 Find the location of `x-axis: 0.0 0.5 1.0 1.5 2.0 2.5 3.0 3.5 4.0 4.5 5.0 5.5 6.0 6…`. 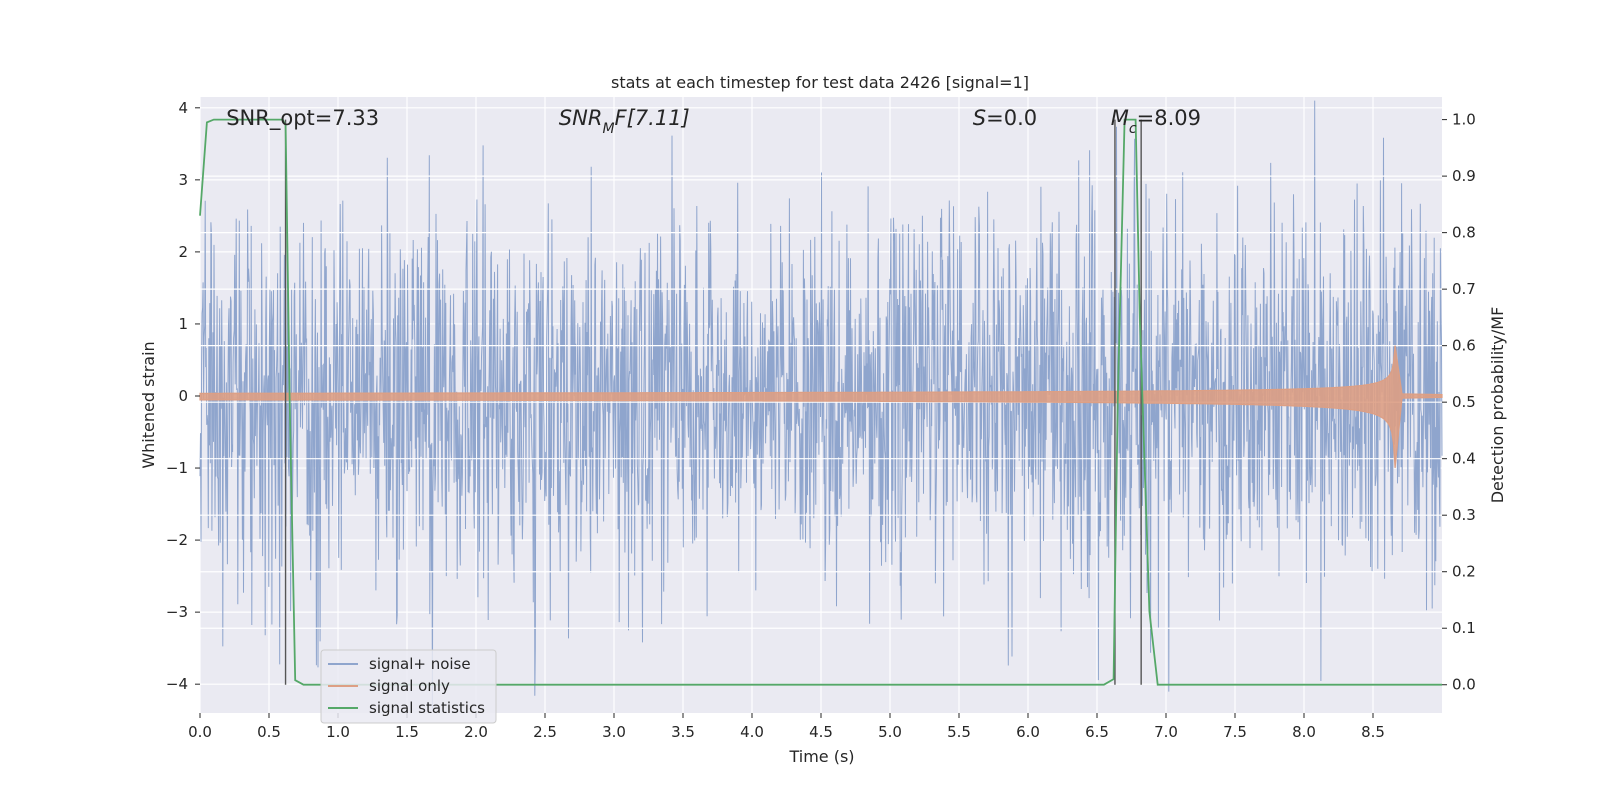

x-axis: 0.0 0.5 1.0 1.5 2.0 2.5 3.0 3.5 4.0 4.5 5.0 5.5 6.0 6… is located at coordinates (786, 727).